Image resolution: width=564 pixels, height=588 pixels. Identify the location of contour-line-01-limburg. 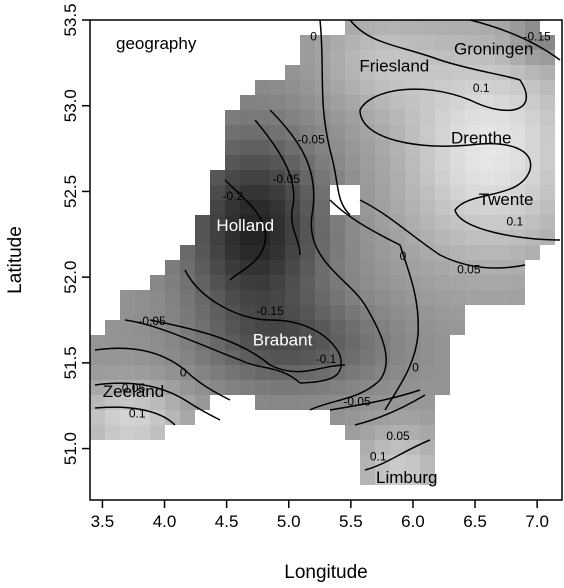
(397, 455).